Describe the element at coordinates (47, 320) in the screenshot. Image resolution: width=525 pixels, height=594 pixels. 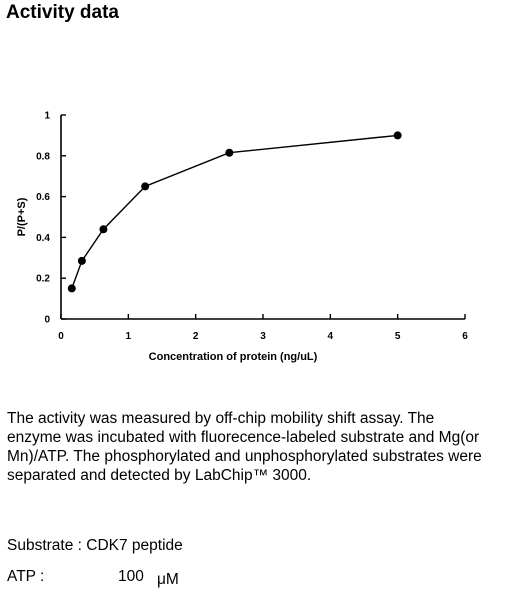
I see `y-tick-label: 0` at that location.